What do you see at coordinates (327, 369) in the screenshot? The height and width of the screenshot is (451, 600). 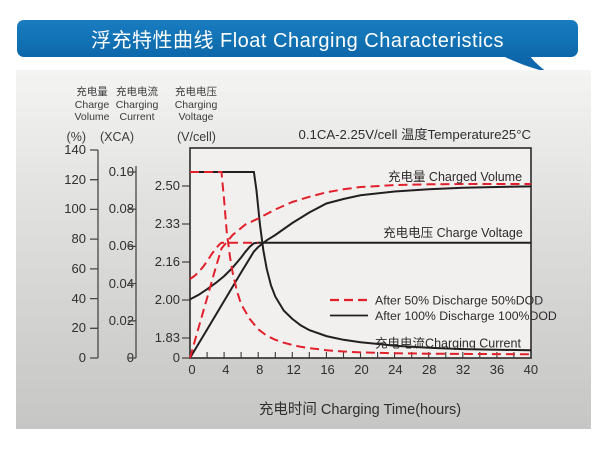 I see `tick-label: 16` at bounding box center [327, 369].